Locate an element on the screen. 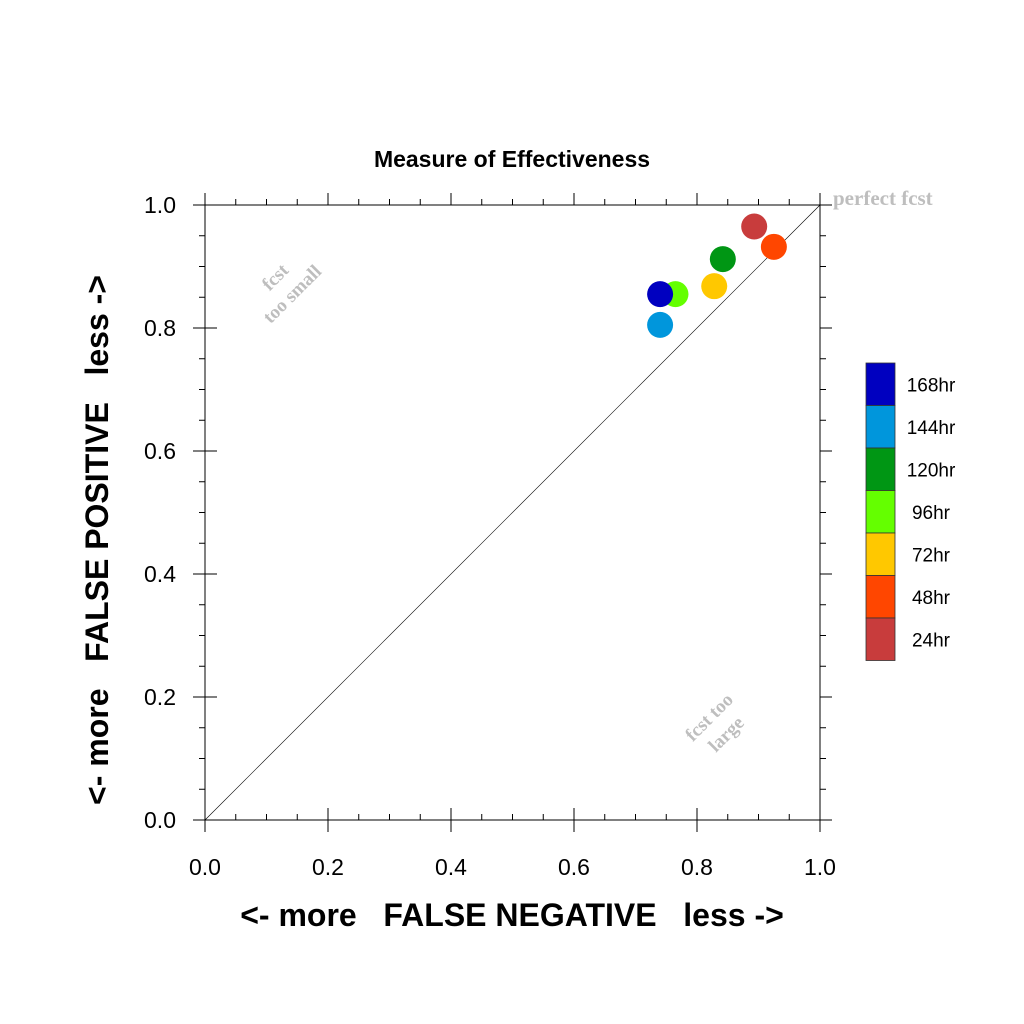 The width and height of the screenshot is (1024, 1024). legend-label-72hr: 72hr is located at coordinates (931, 555).